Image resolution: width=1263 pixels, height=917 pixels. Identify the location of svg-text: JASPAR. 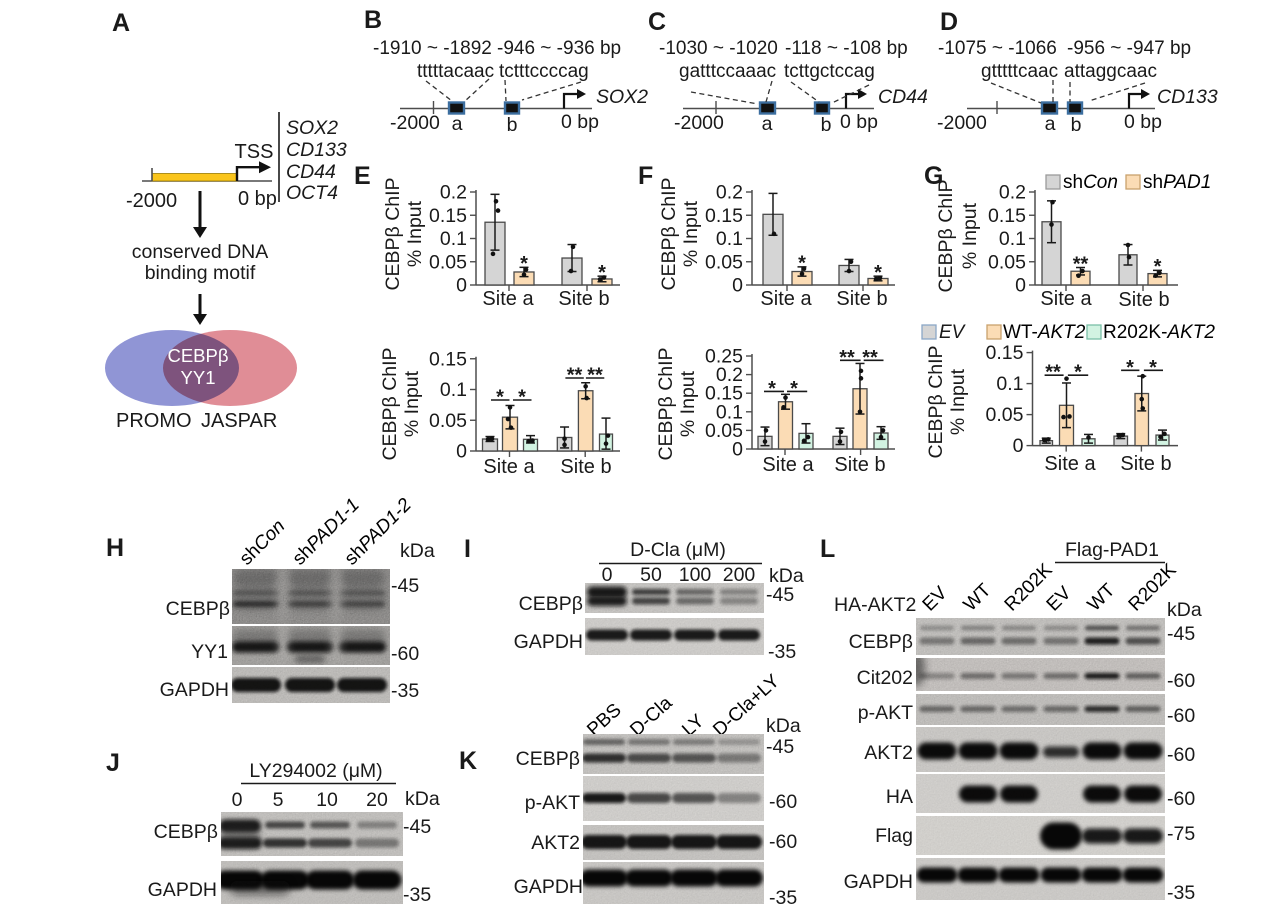
(239, 421).